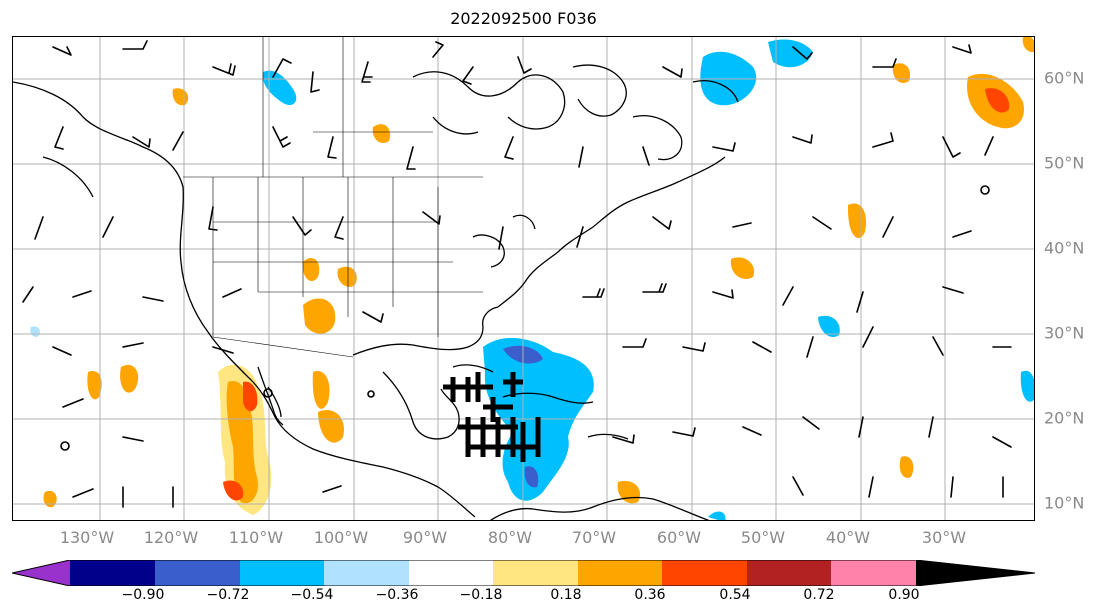  Describe the element at coordinates (848, 537) in the screenshot. I see `lon-label-40w: 40°W` at that location.